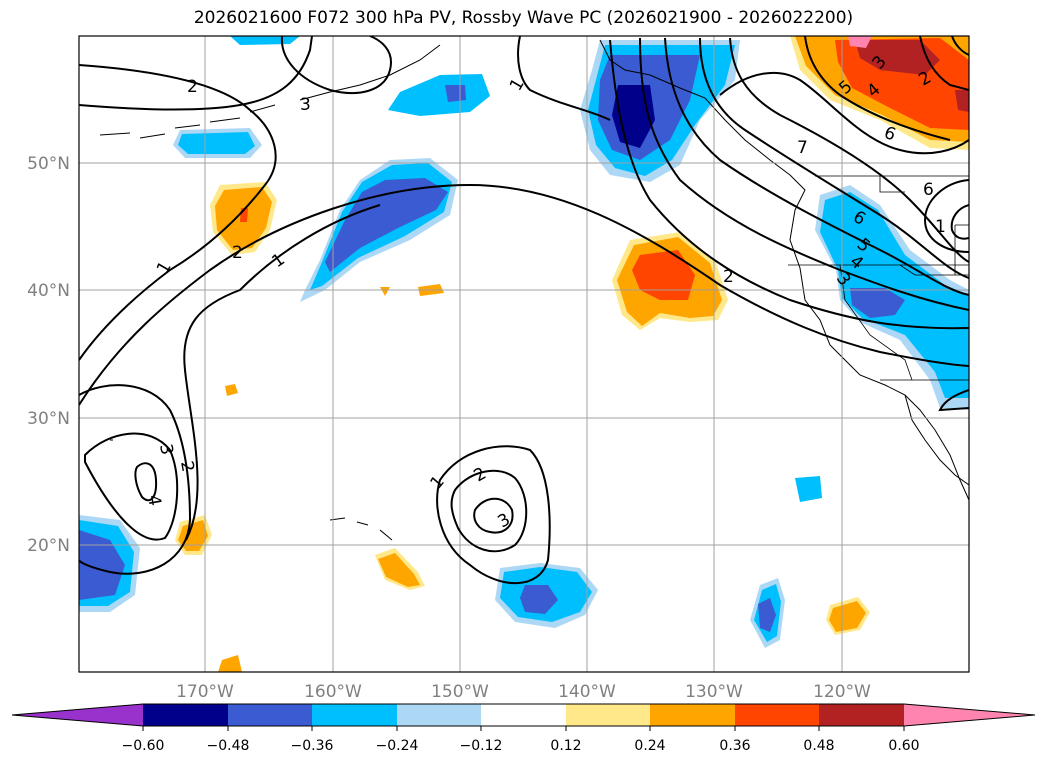 The height and width of the screenshot is (765, 1047). Describe the element at coordinates (940, 227) in the screenshot. I see `contour-label: 1` at that location.